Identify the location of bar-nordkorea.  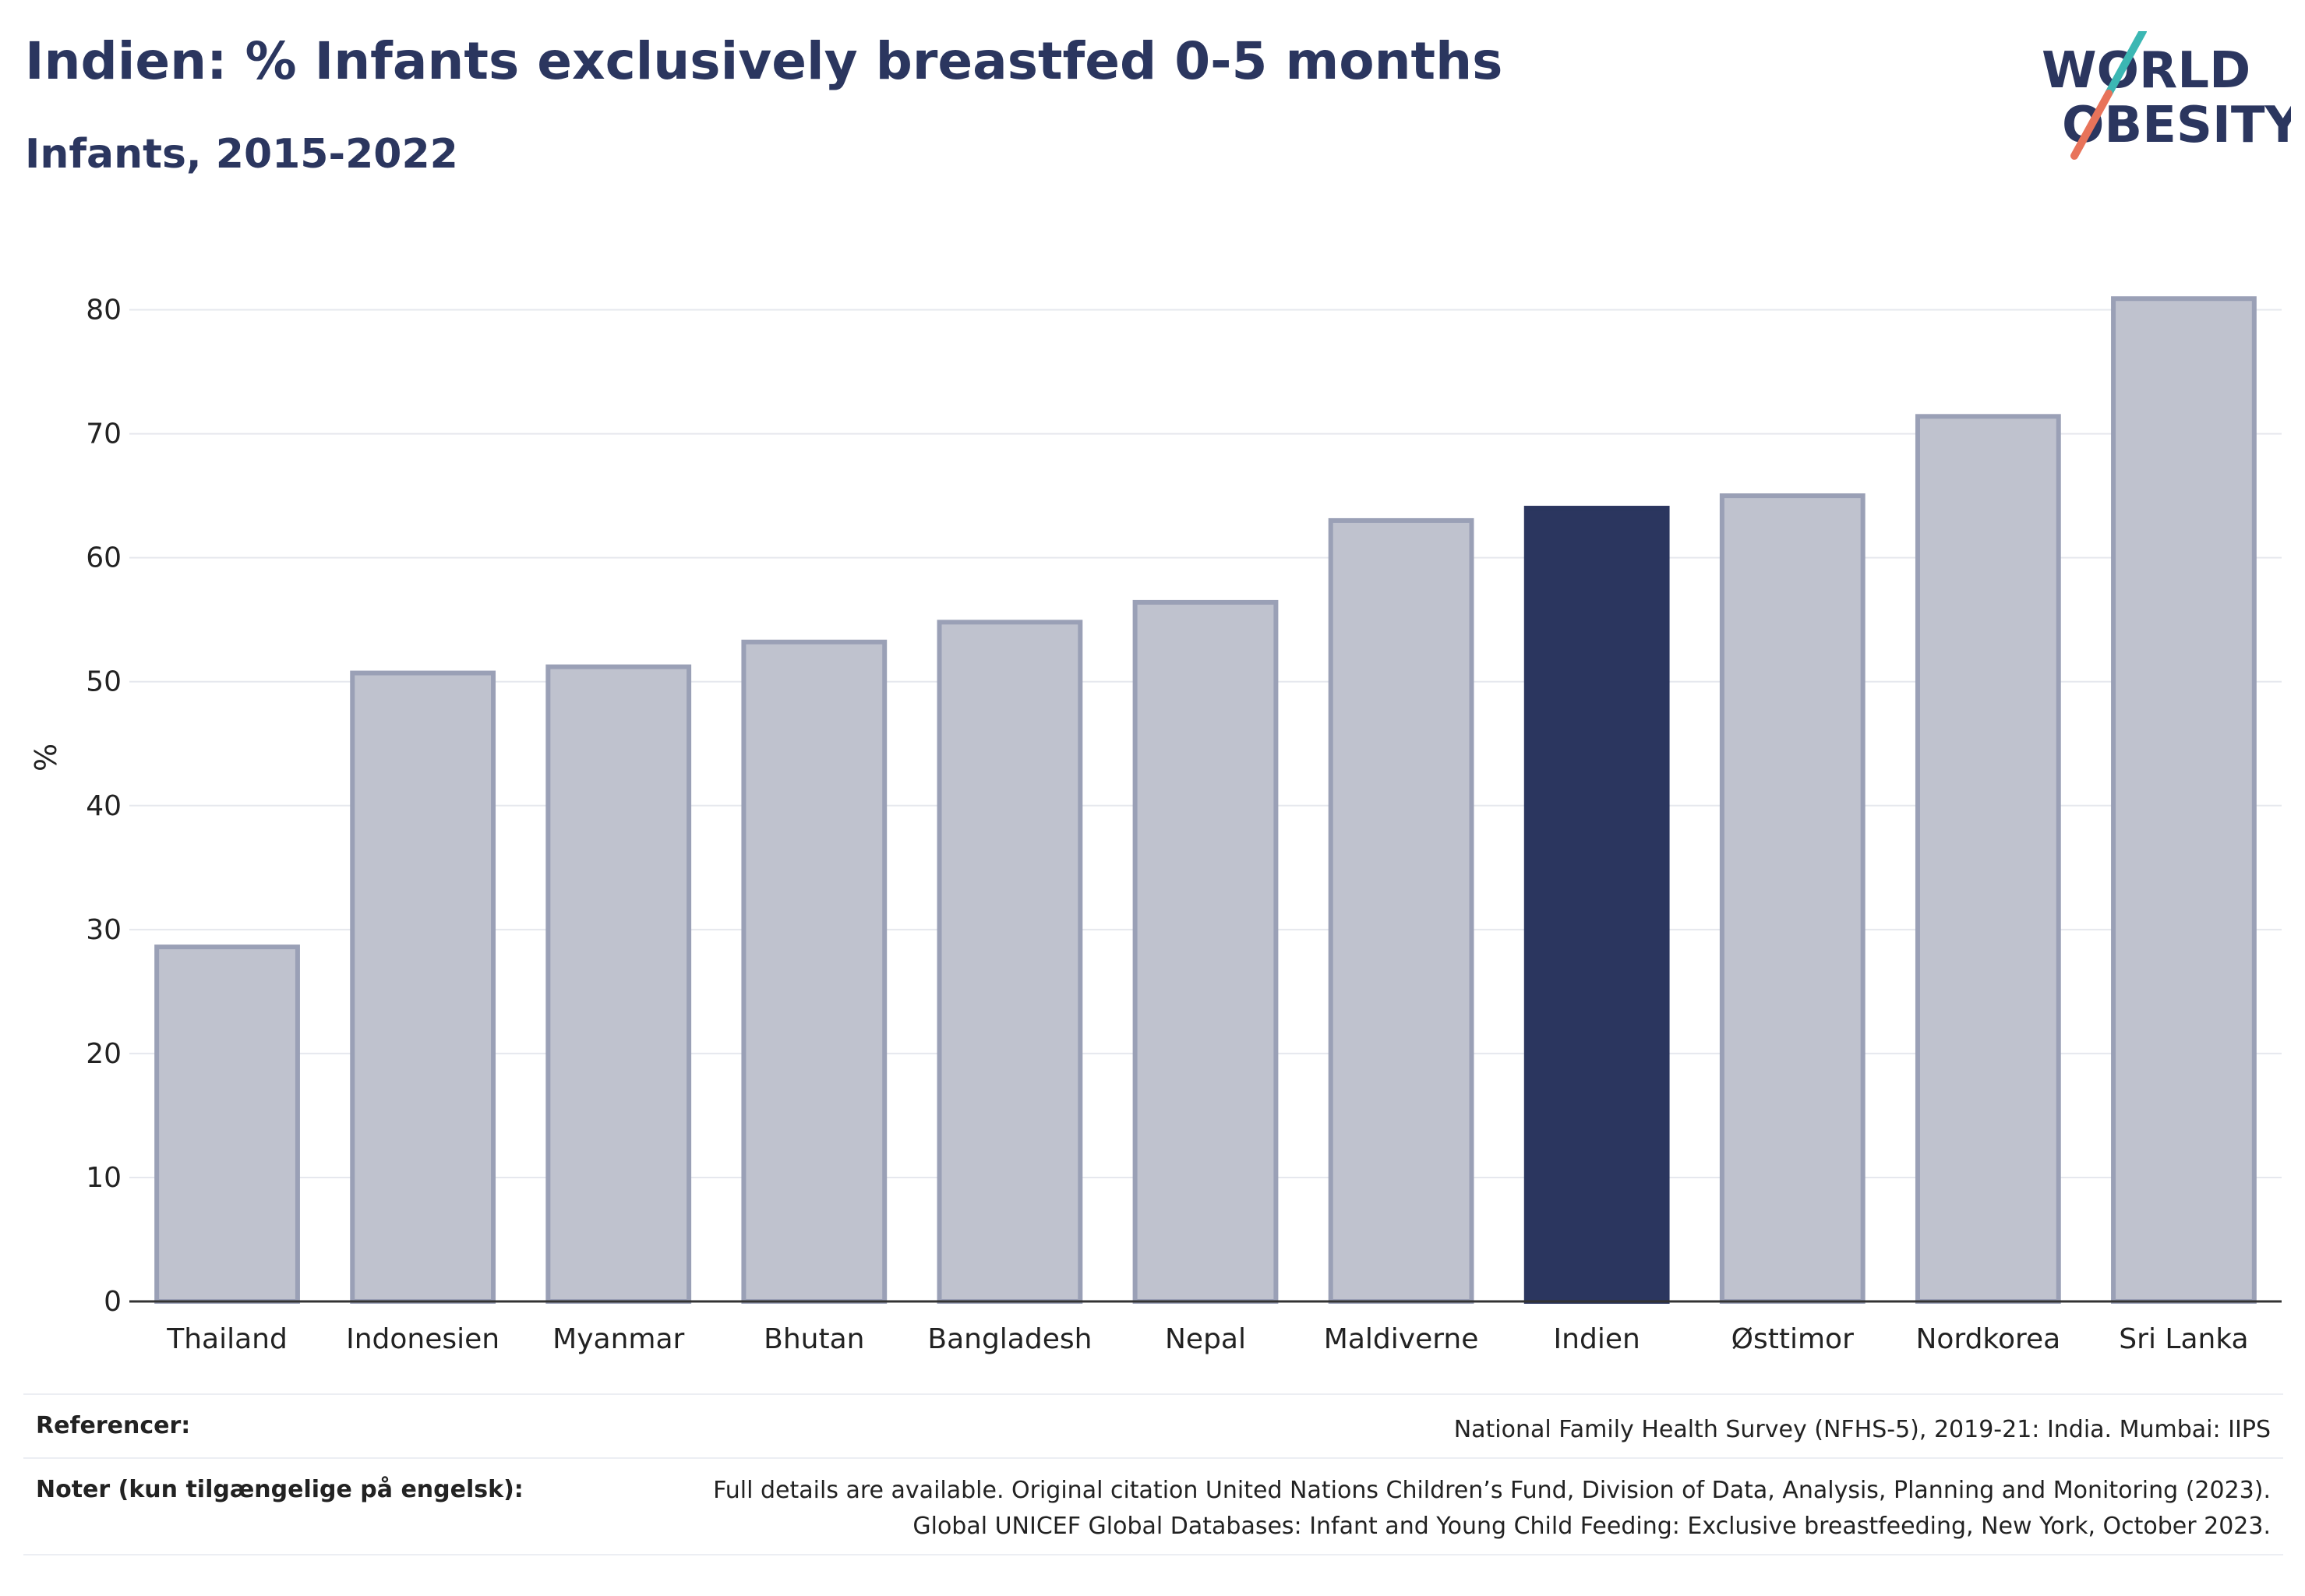
(1988, 859).